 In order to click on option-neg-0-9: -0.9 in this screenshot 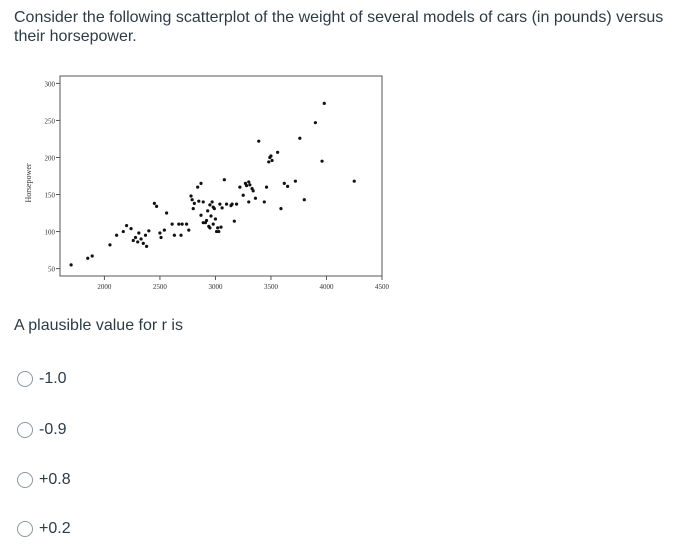, I will do `click(42, 430)`.